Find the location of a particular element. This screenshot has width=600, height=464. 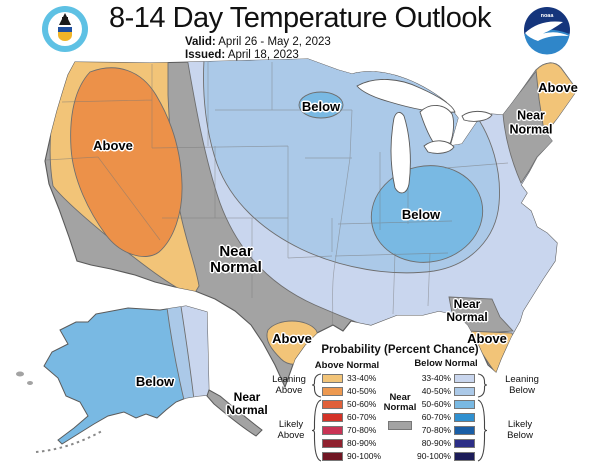

legend-title: Probability (Percent Chance) is located at coordinates (400, 350).